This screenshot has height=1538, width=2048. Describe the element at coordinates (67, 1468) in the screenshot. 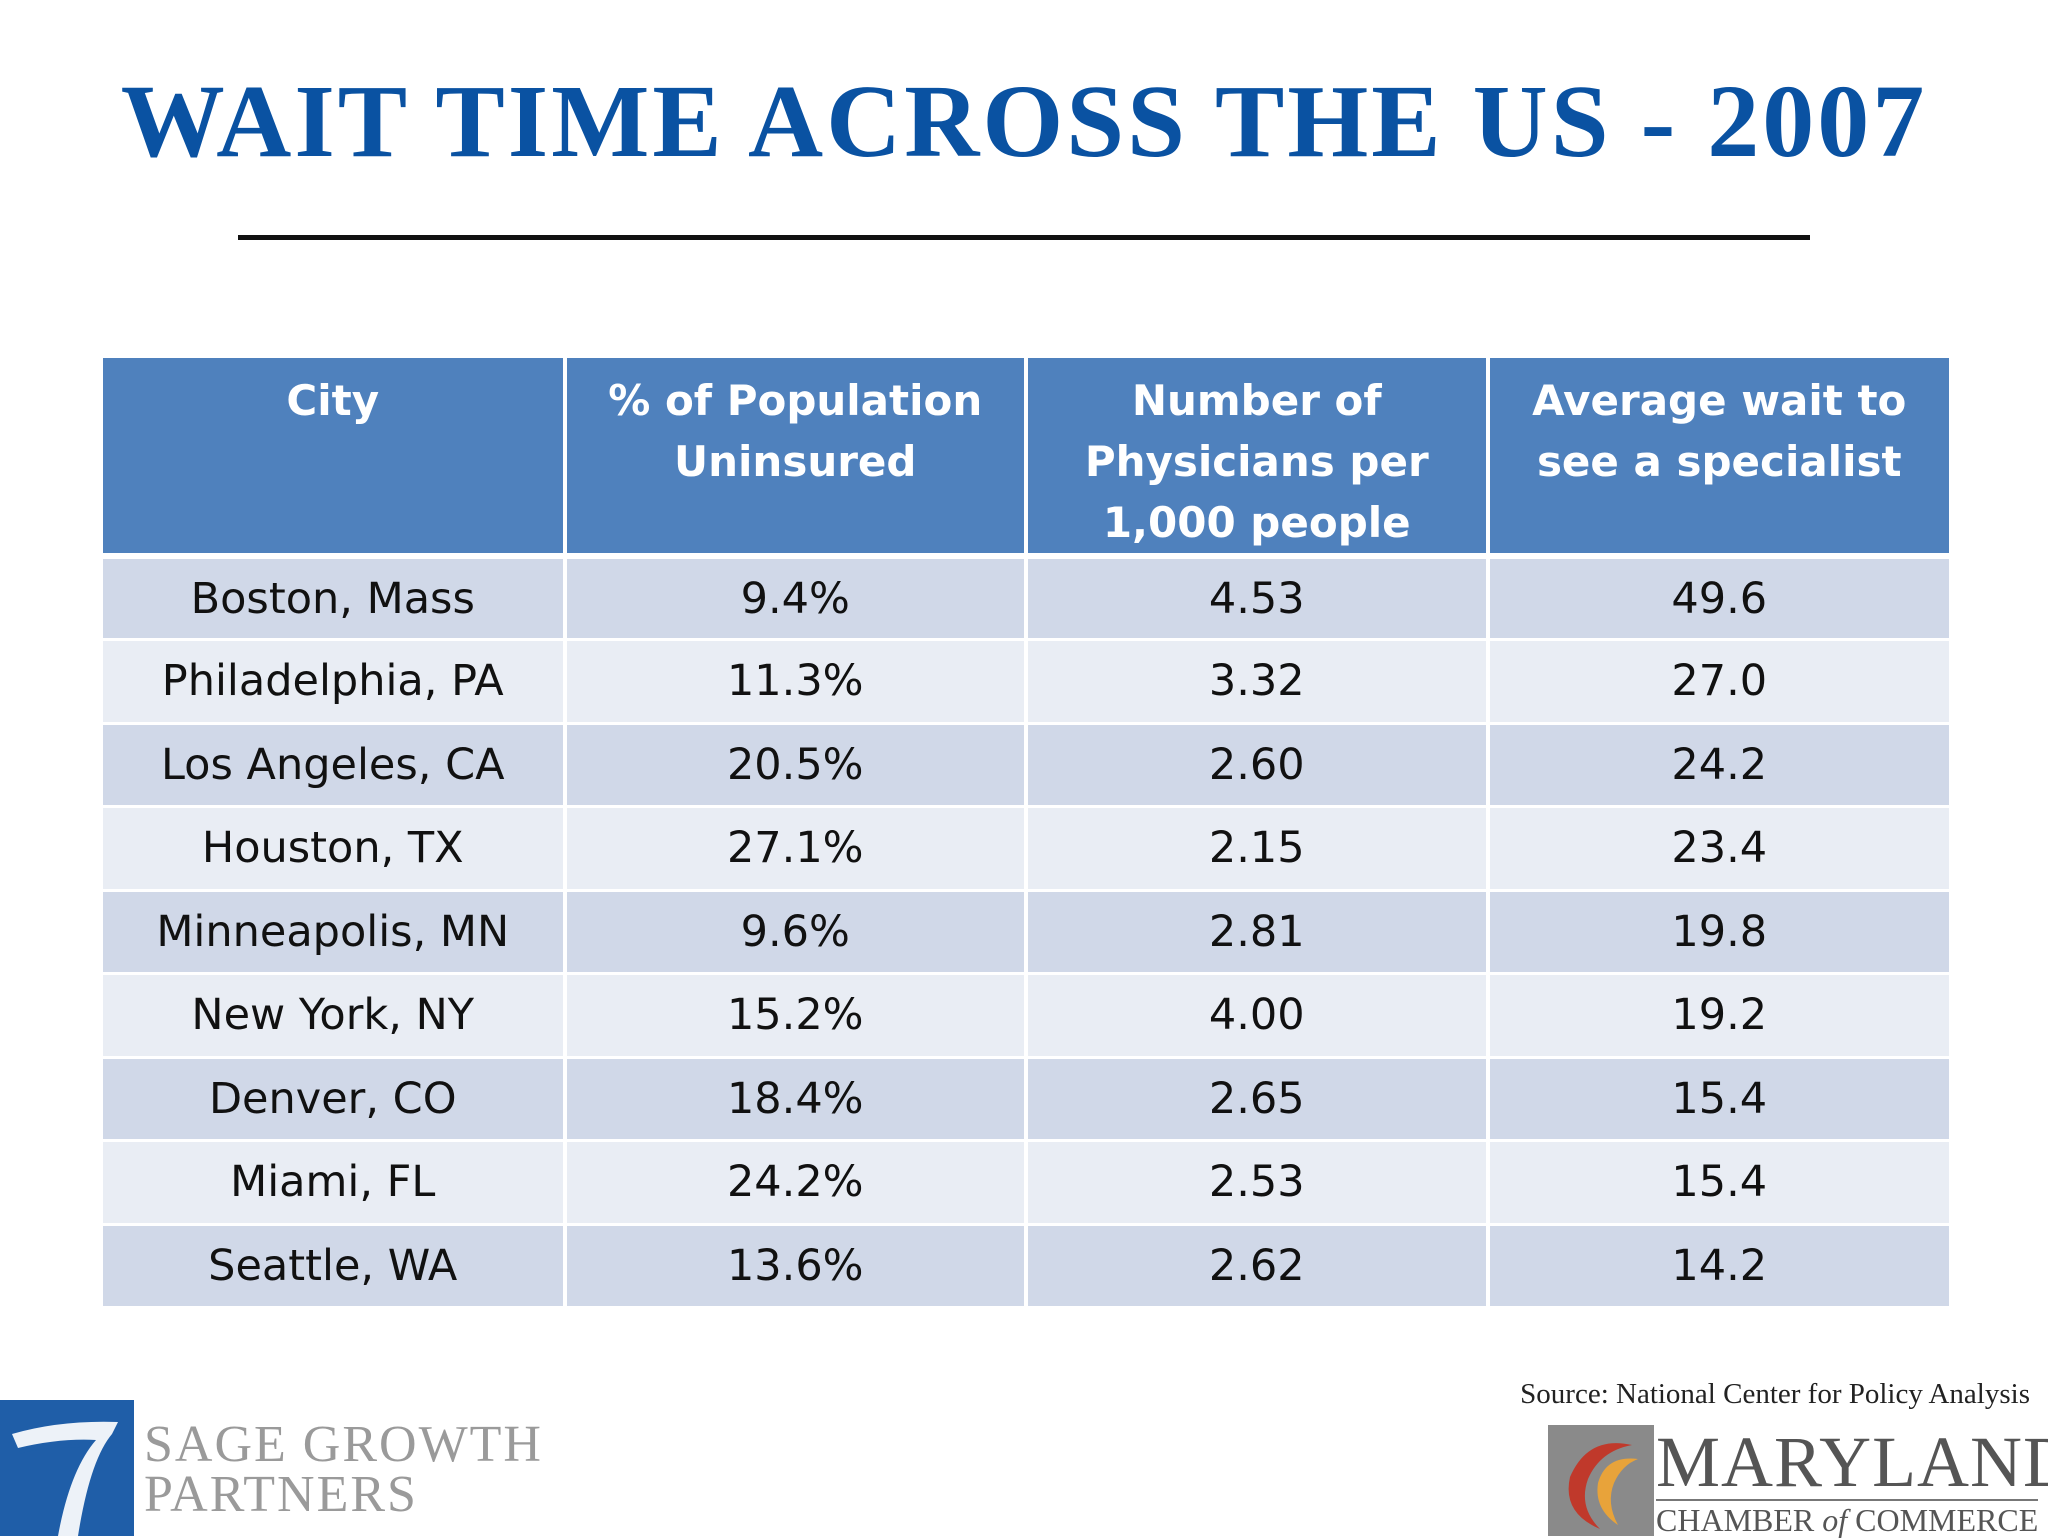

I see `sage-growth-seven-mark-icon` at that location.